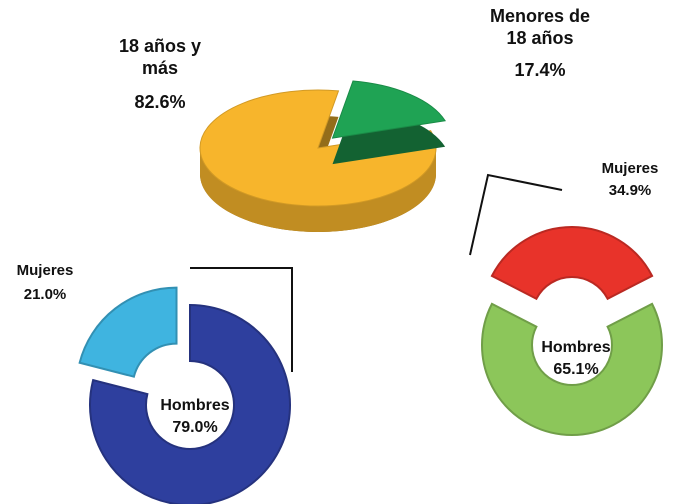  I want to click on pie-slice-side, so click(318, 190).